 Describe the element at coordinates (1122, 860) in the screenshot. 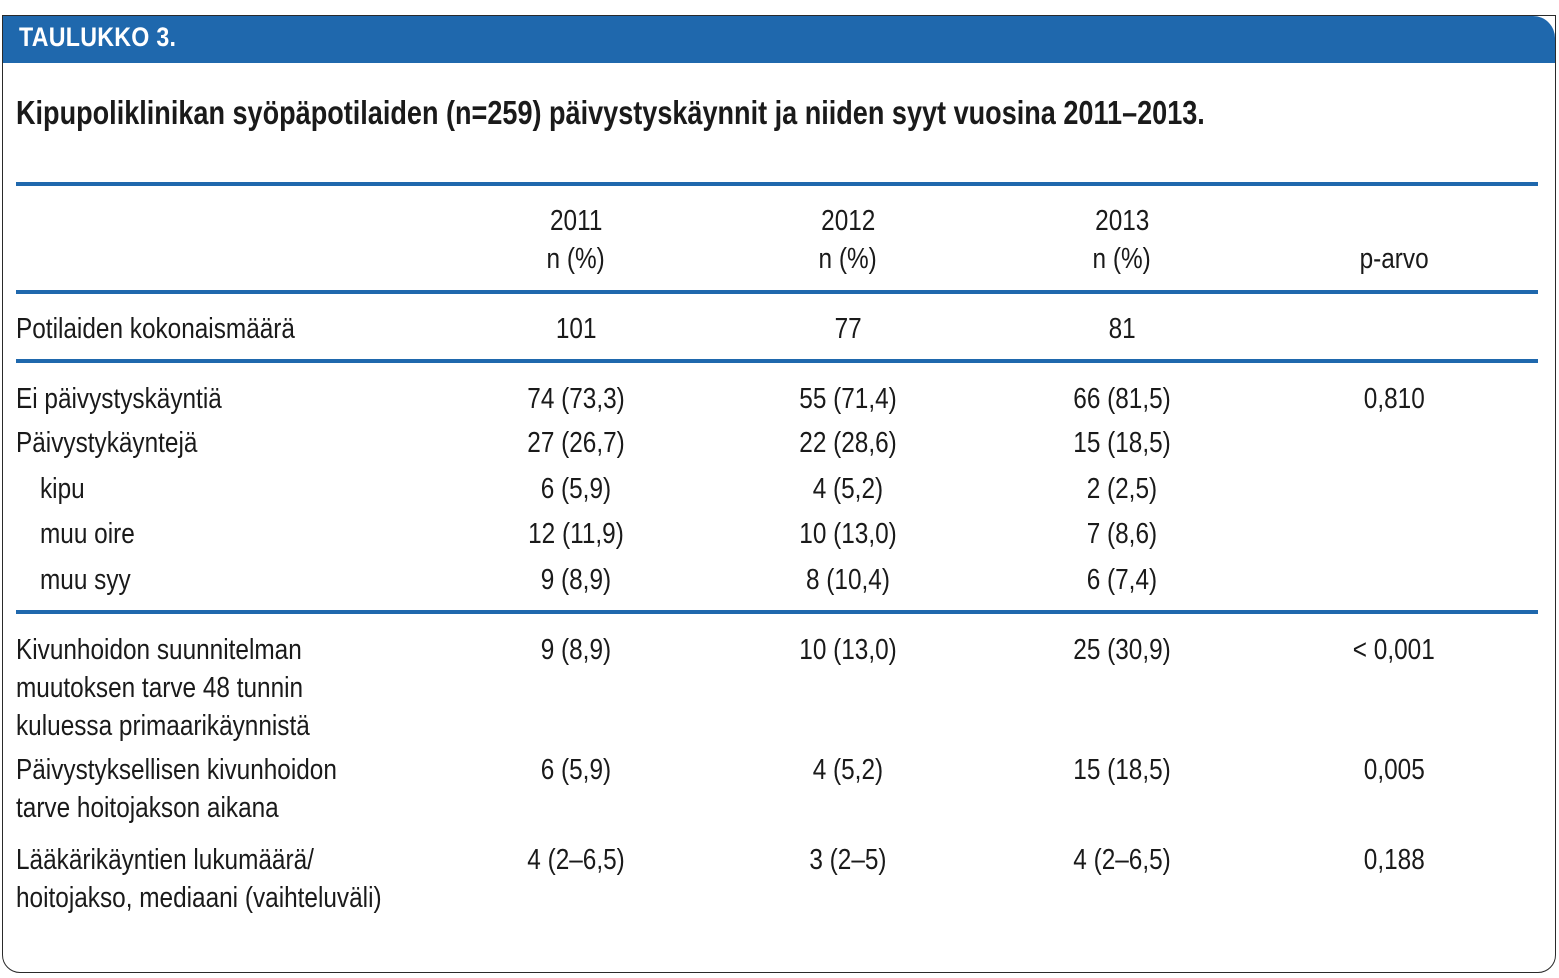

I see `cell-2013: 4 (2–6,5)` at that location.